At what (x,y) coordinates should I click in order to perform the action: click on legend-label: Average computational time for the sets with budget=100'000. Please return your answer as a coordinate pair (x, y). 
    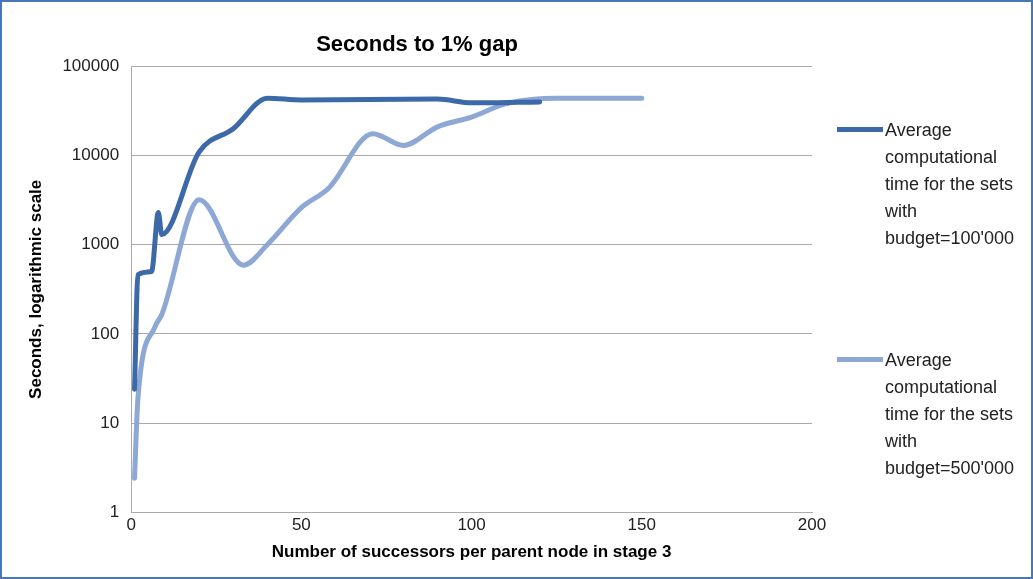
    Looking at the image, I should click on (950, 184).